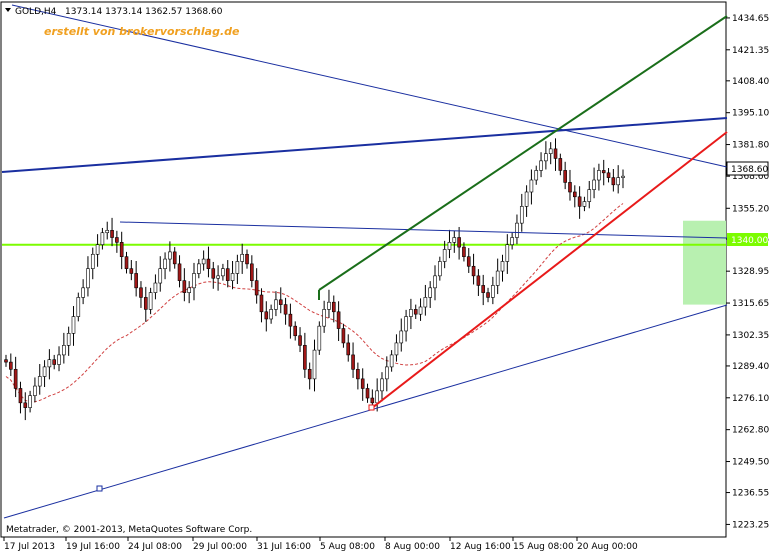  I want to click on symbol-timeframe-label: GOLD,H4, so click(36, 12).